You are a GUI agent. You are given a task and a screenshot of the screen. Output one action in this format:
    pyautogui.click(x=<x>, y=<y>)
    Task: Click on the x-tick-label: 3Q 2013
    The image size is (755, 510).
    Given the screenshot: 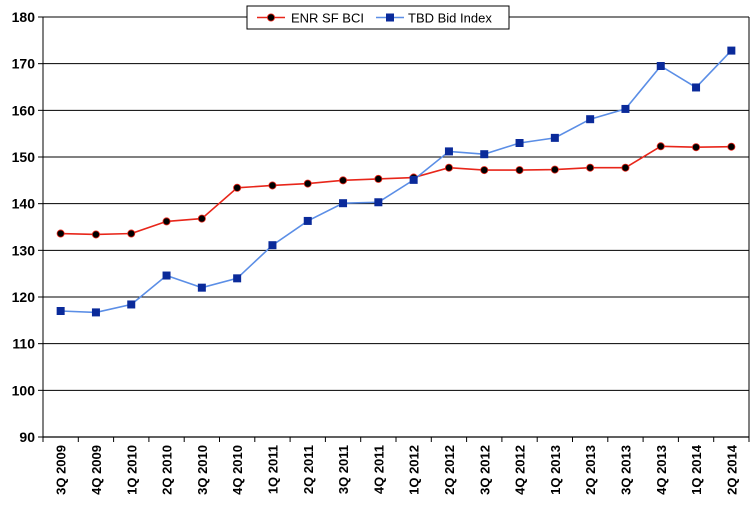 What is the action you would take?
    pyautogui.click(x=625, y=470)
    